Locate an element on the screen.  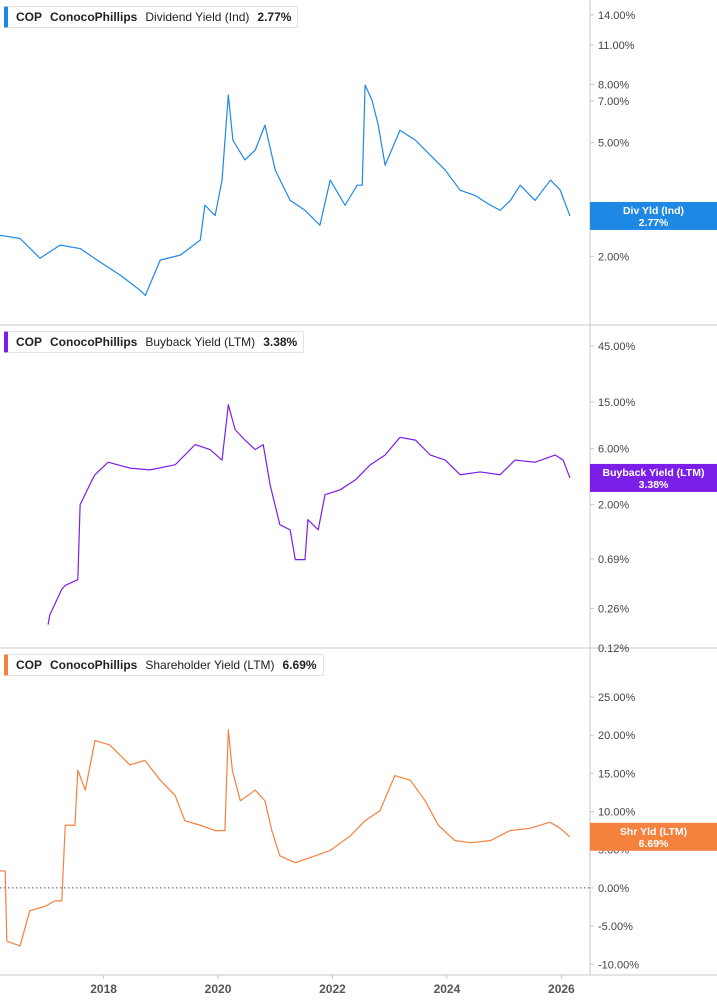
legend-series-name: Buyback Yield (LTM) is located at coordinates (200, 342).